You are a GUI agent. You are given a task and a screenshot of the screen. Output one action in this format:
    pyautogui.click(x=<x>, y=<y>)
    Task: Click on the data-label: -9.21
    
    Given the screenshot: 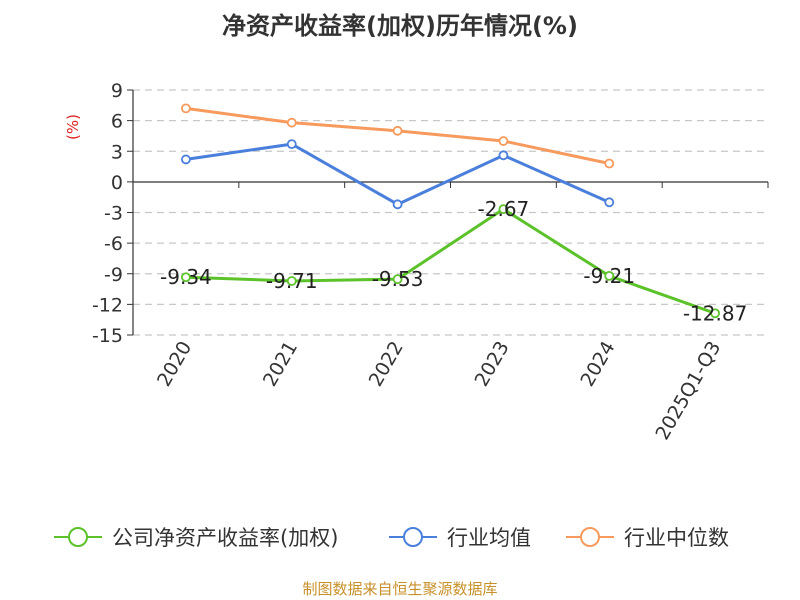 What is the action you would take?
    pyautogui.click(x=609, y=276)
    